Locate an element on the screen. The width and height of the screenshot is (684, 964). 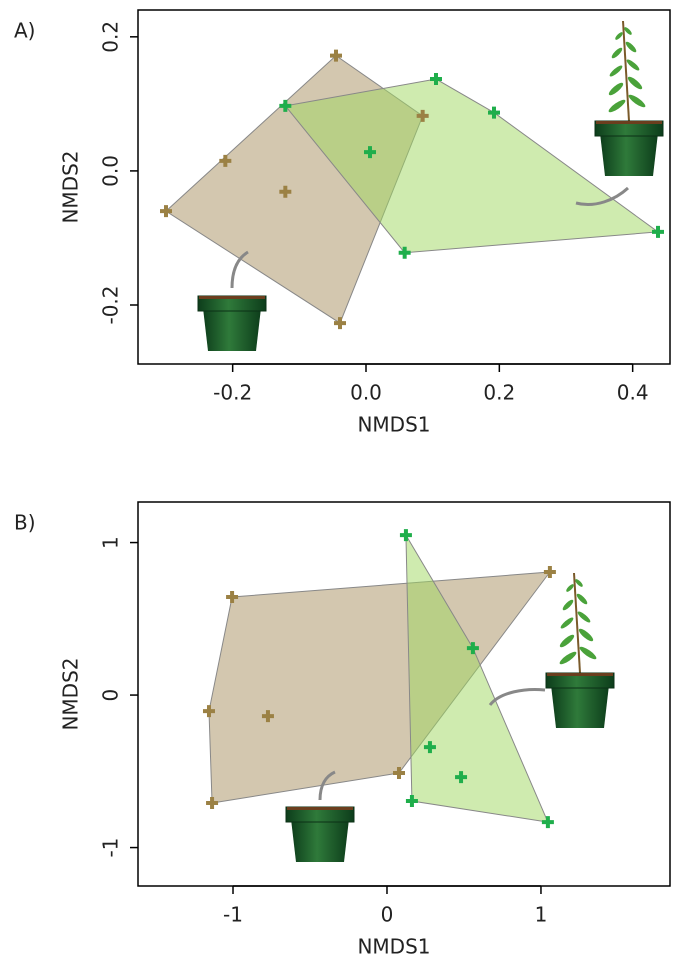
x-tick-label: -0.2 is located at coordinates (232, 393).